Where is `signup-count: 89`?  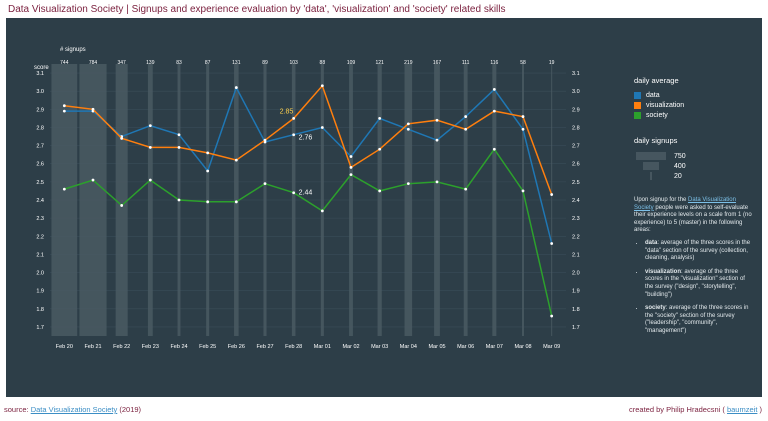 signup-count: 89 is located at coordinates (265, 63).